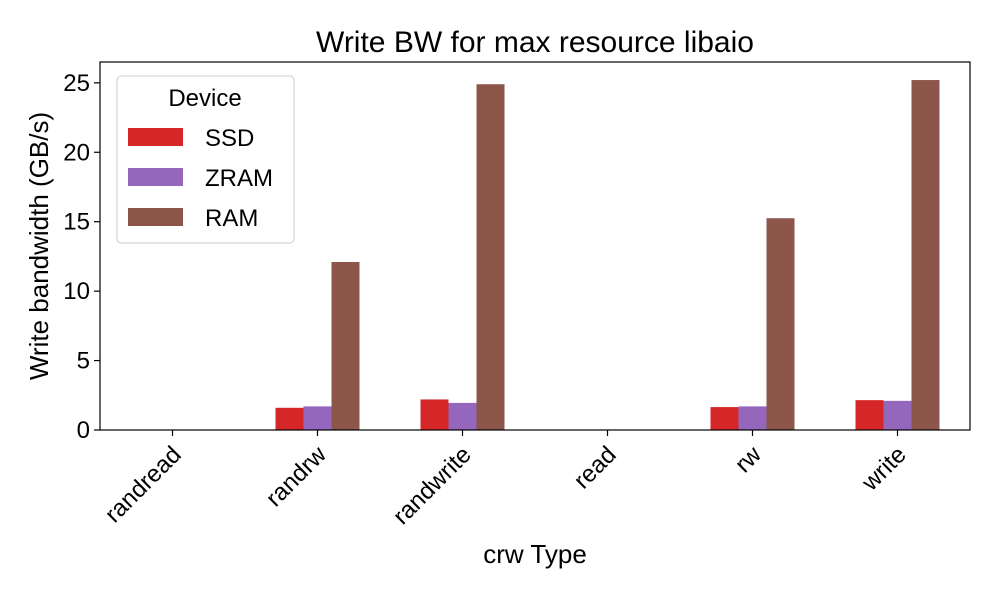 The image size is (1000, 600). What do you see at coordinates (83, 430) in the screenshot?
I see `y-tick-label: 0` at bounding box center [83, 430].